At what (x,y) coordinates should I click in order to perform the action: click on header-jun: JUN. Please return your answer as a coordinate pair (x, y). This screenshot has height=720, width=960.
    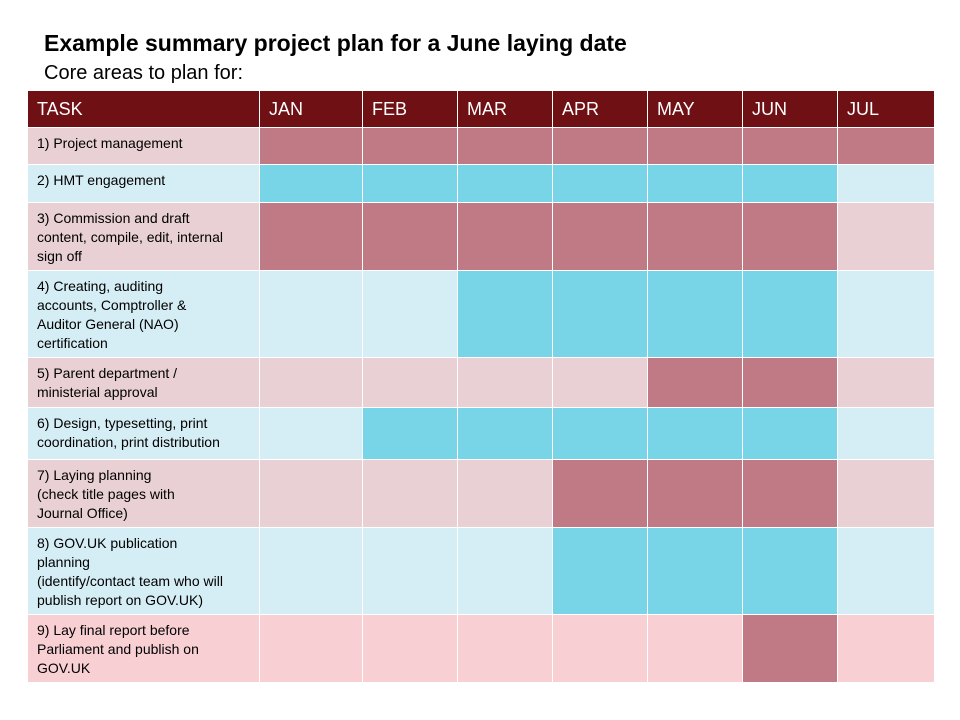
    Looking at the image, I should click on (790, 109).